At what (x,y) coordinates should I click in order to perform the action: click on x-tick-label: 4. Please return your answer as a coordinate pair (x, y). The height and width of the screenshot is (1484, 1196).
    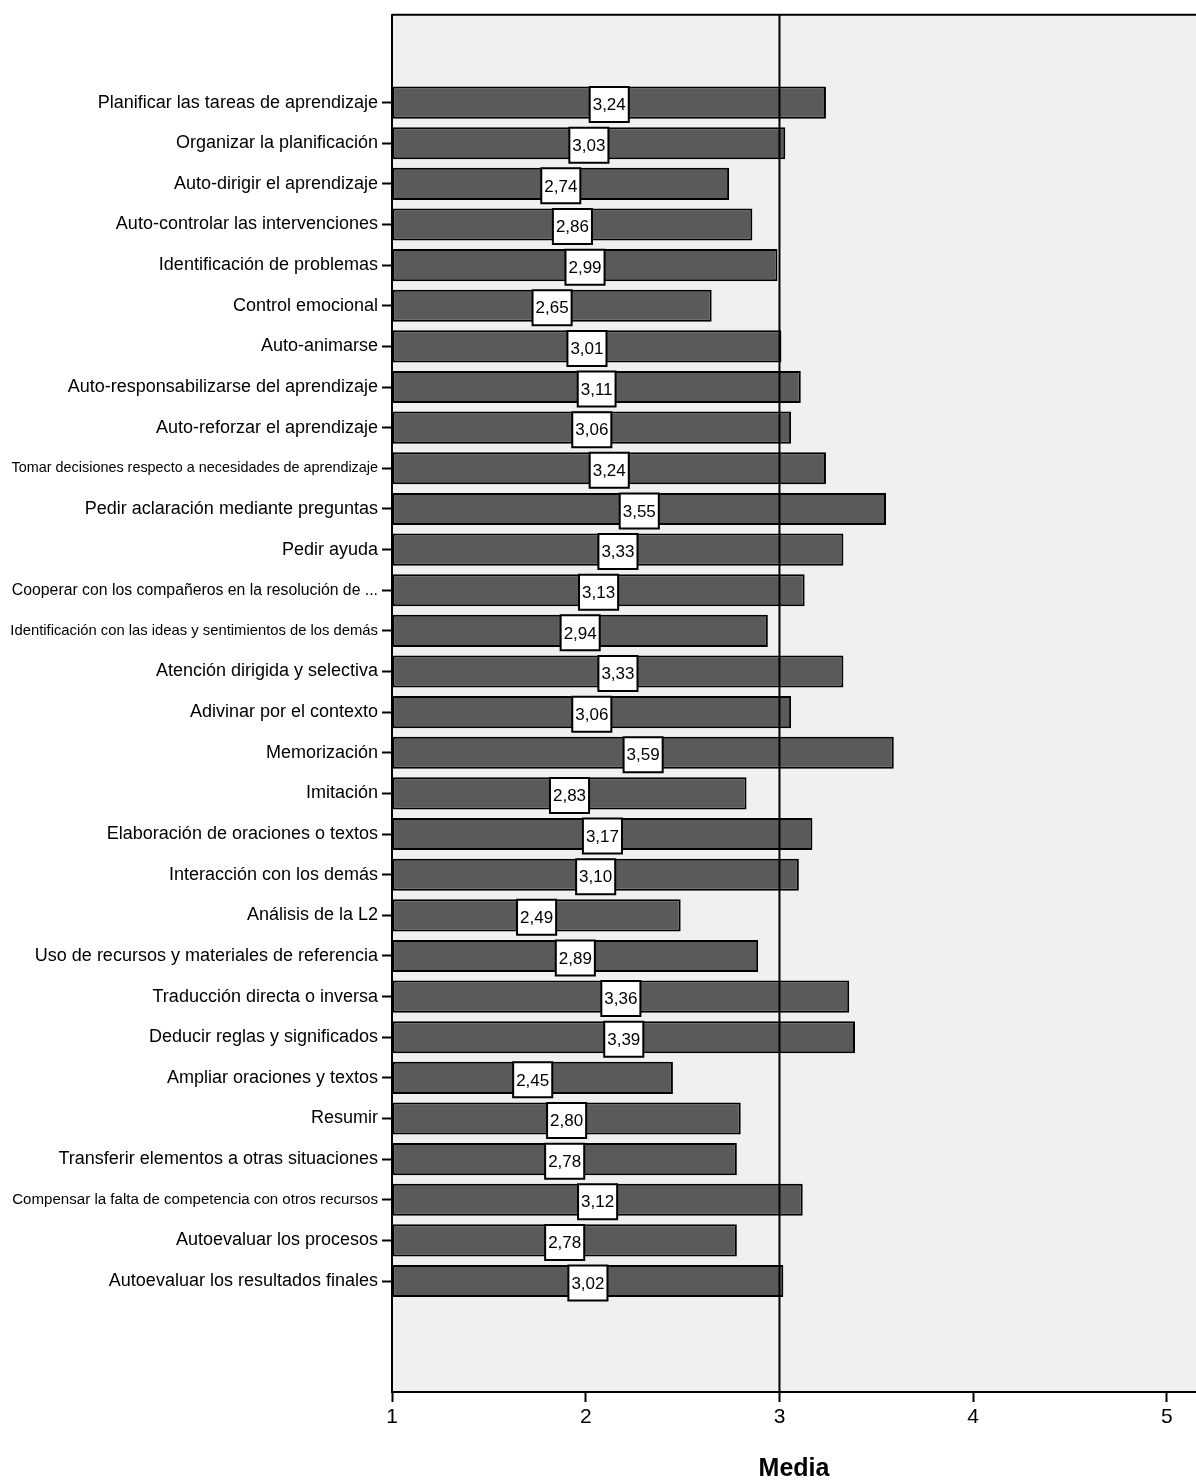
    Looking at the image, I should click on (973, 1416).